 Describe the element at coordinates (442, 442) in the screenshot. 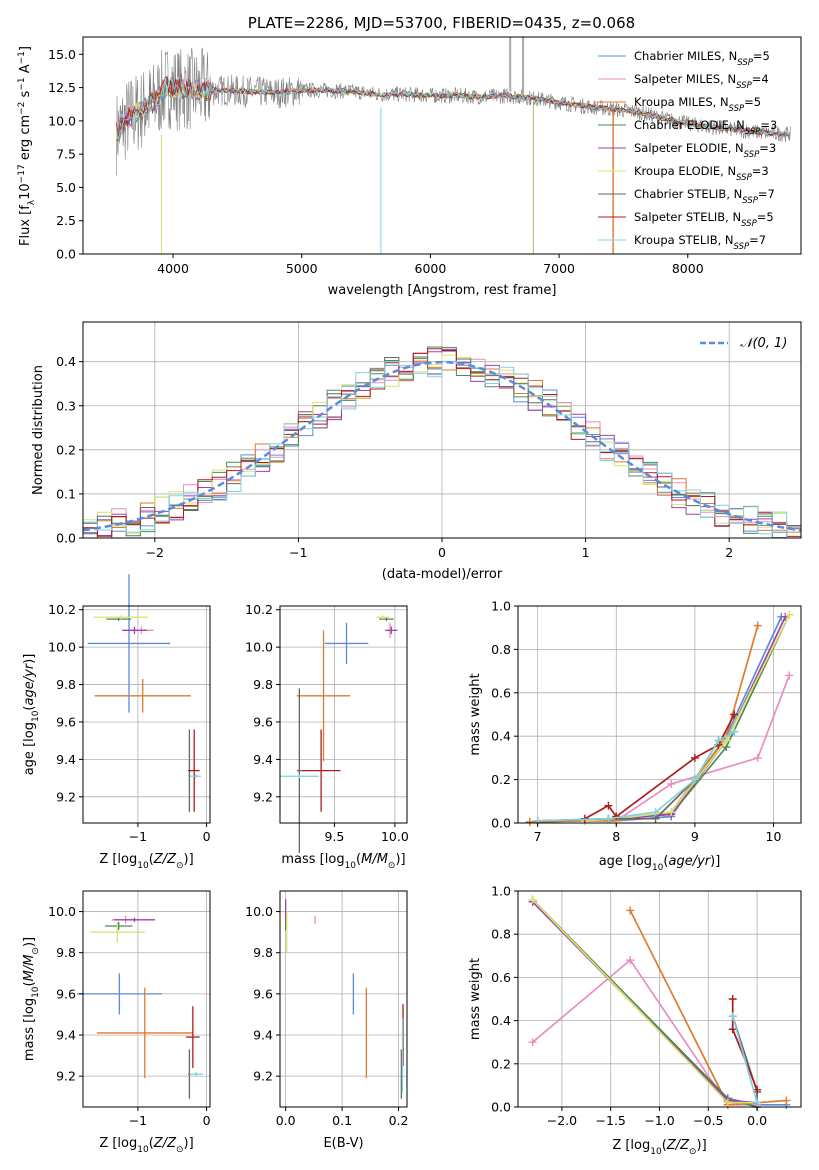

I see `residuals-histograms` at that location.